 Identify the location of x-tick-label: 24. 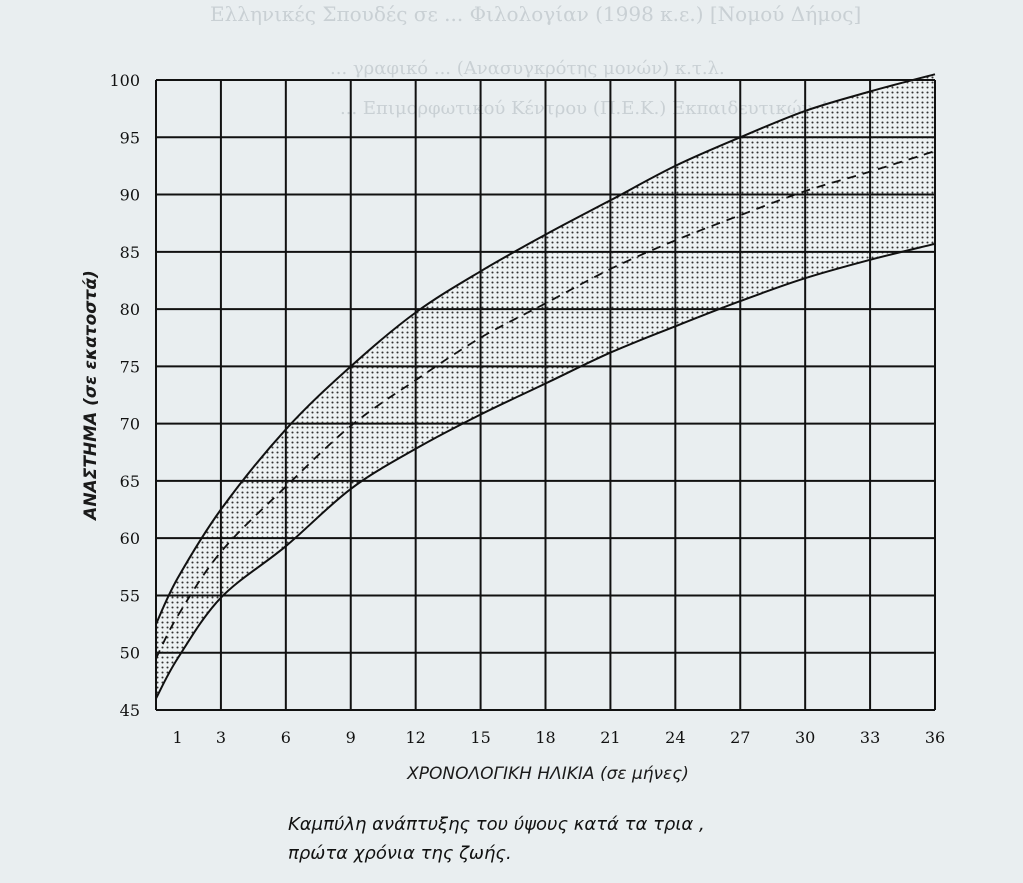
(675, 737).